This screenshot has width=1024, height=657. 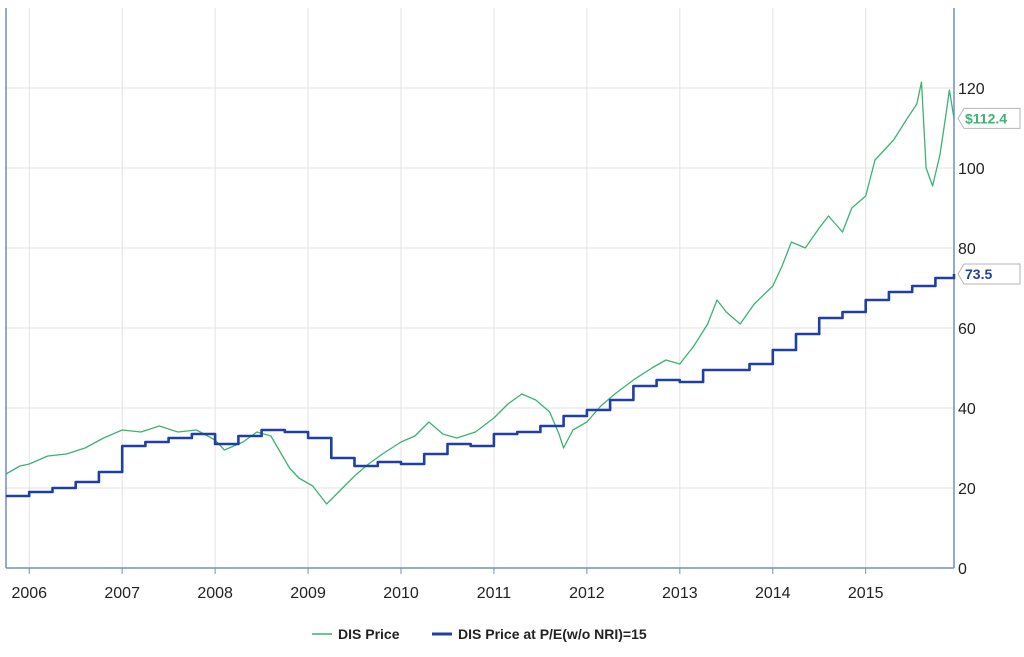 I want to click on y-tick-label: 100, so click(x=971, y=169).